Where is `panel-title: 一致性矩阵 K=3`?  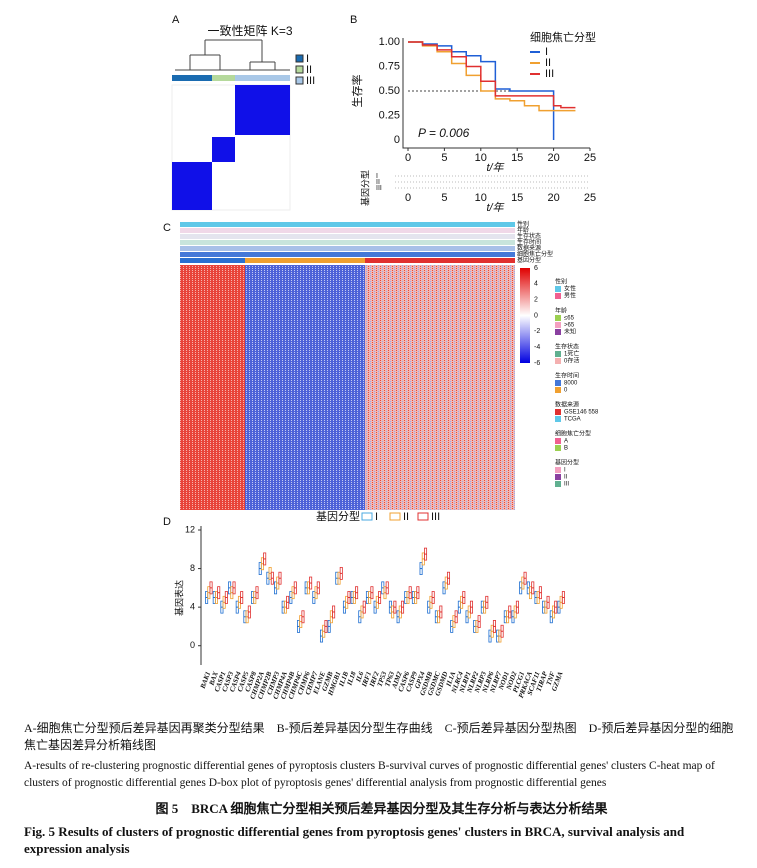 panel-title: 一致性矩阵 K=3 is located at coordinates (249, 31).